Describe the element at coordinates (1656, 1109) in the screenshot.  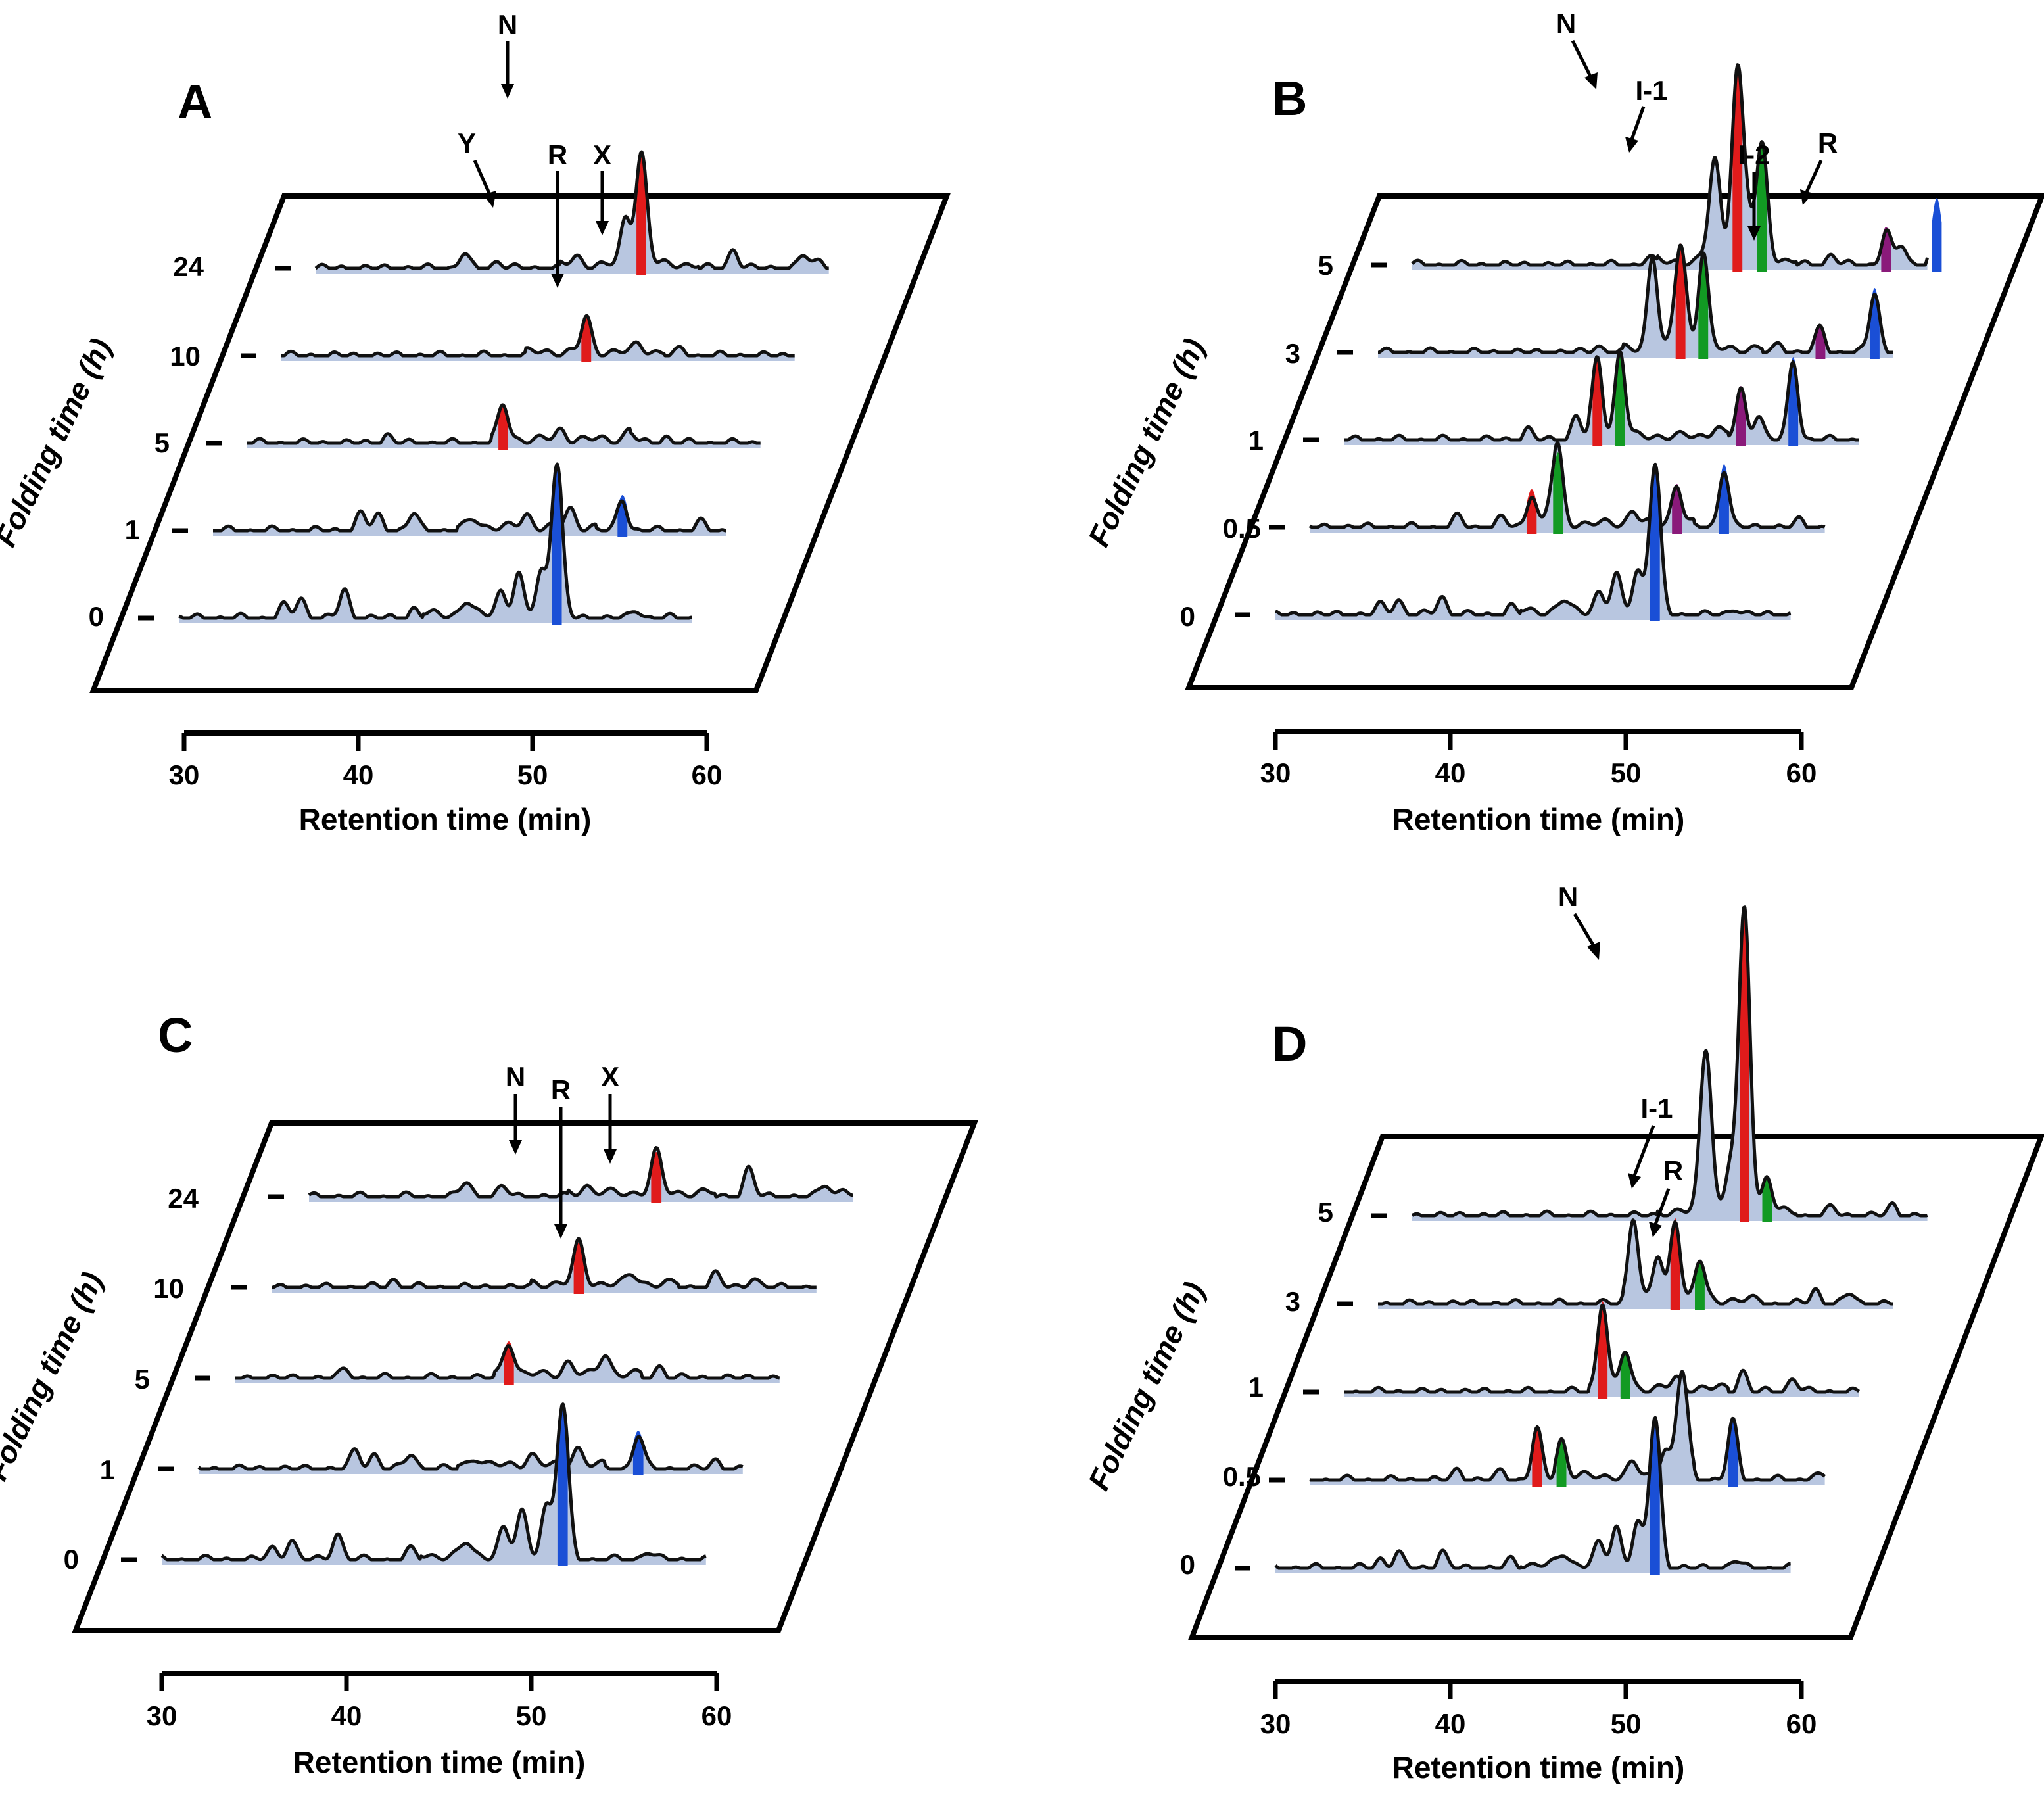
I see `panel-d-label-i1: I-1` at that location.